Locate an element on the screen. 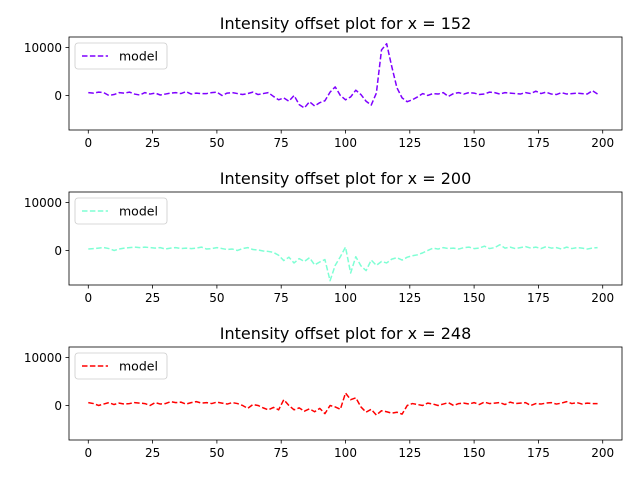  chart-title: Intensity offset plot for x = 248 is located at coordinates (346, 333).